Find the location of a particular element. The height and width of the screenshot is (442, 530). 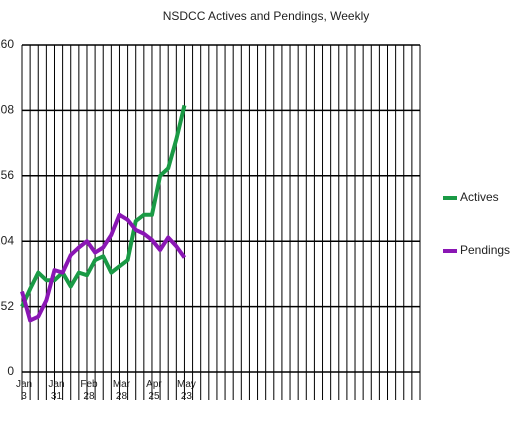

x-tick-label: Jan 31 is located at coordinates (56, 390).